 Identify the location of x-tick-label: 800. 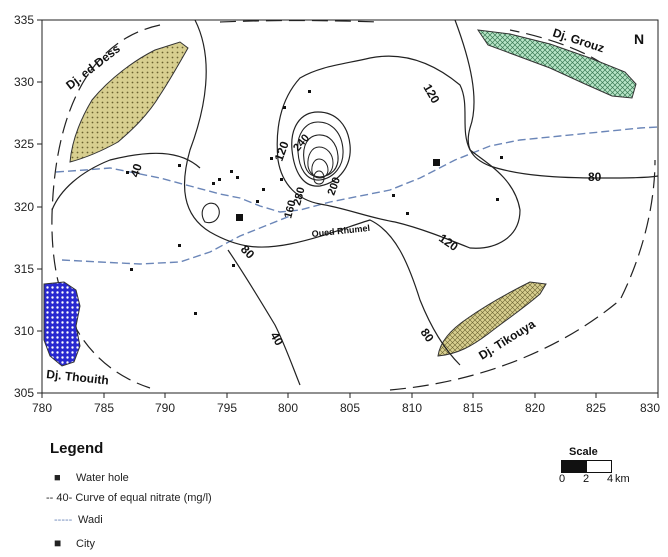
(288, 408).